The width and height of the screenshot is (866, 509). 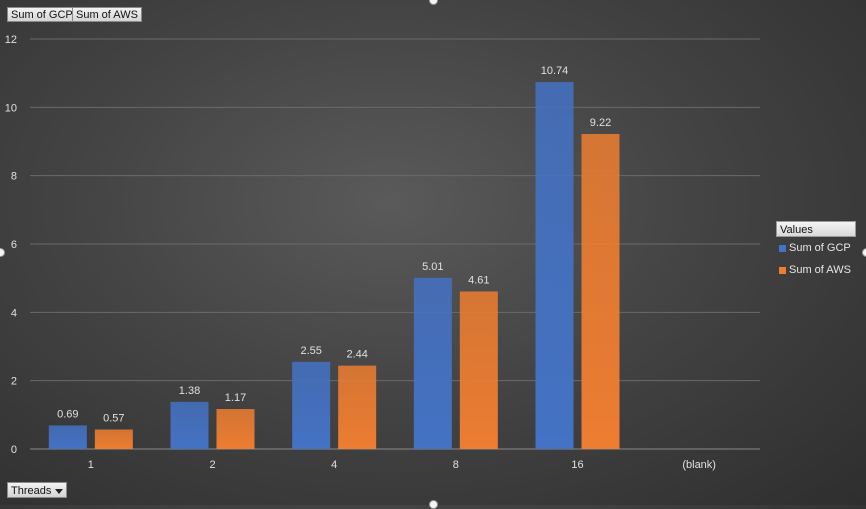 I want to click on legend-swatch-aws, so click(x=782, y=270).